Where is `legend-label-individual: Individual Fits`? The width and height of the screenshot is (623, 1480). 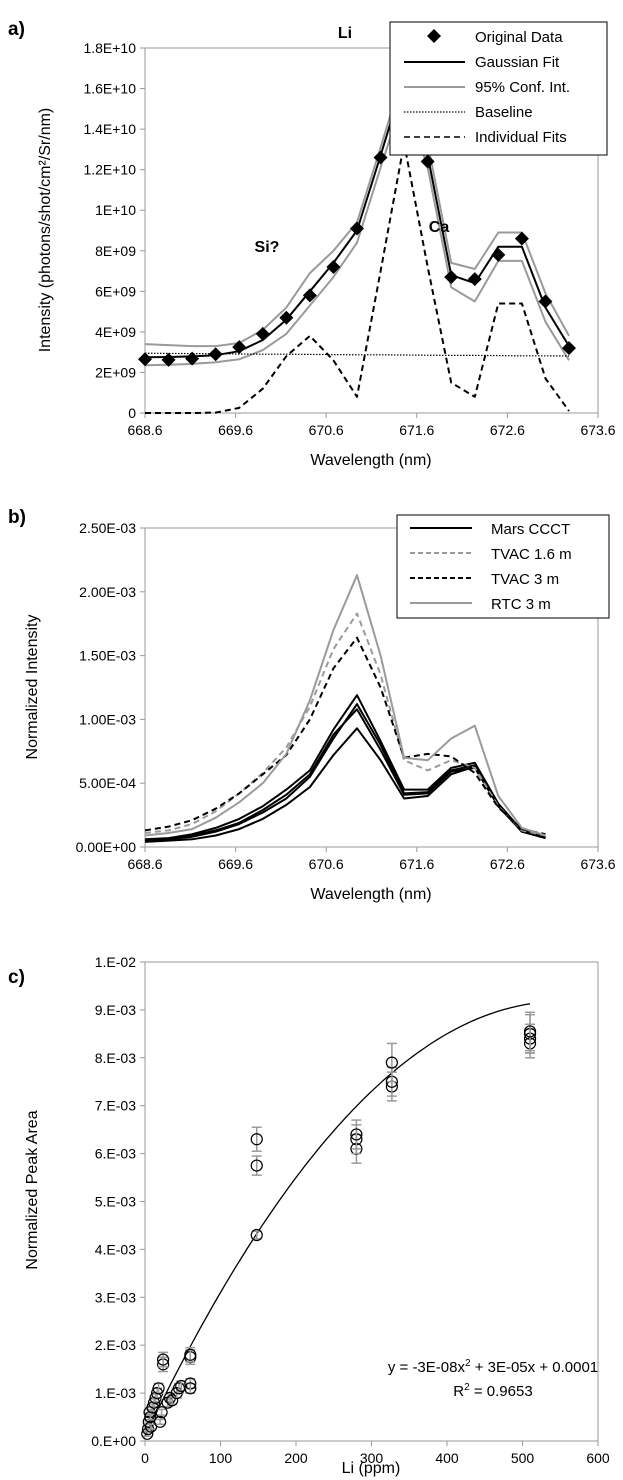 legend-label-individual: Individual Fits is located at coordinates (521, 137).